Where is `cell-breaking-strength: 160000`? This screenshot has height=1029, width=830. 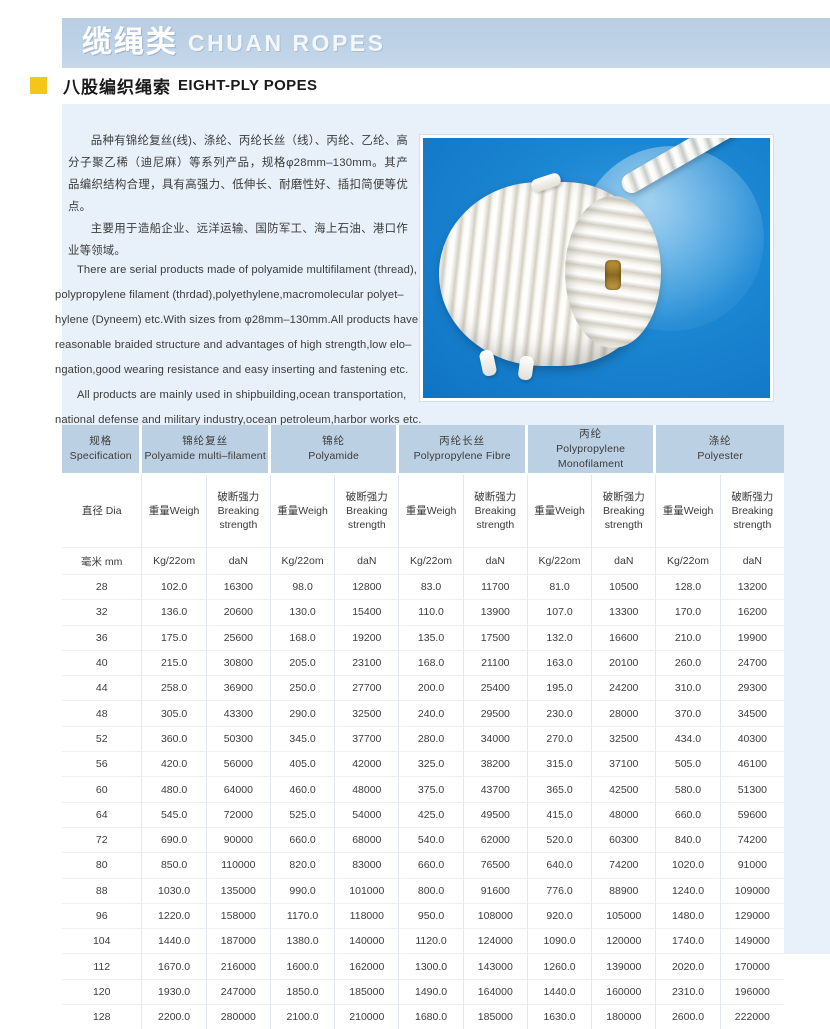 cell-breaking-strength: 160000 is located at coordinates (624, 992).